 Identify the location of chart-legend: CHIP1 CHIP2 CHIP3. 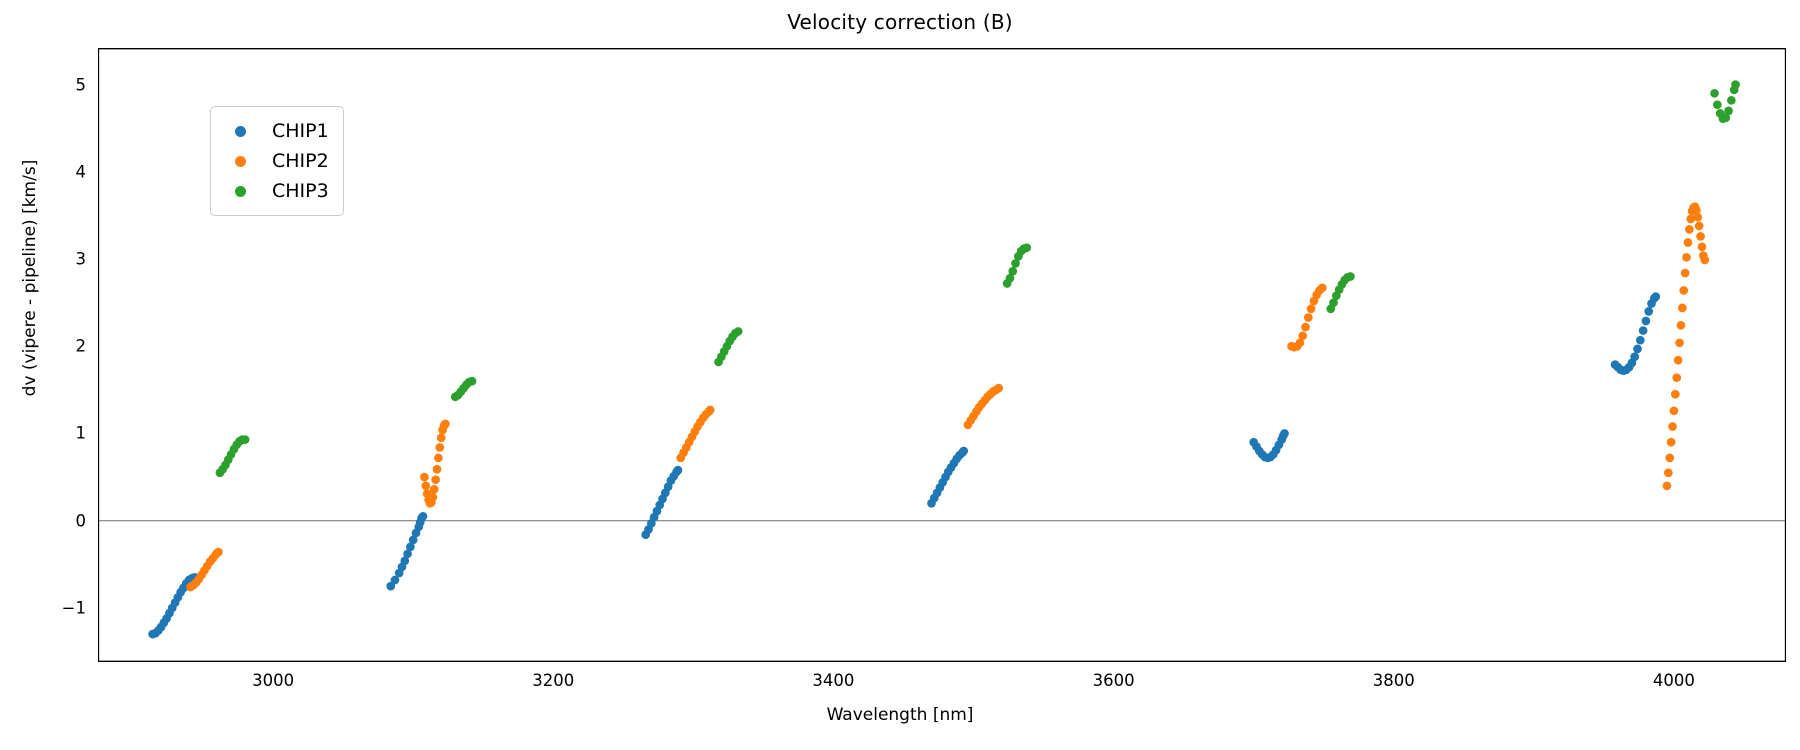
(277, 161).